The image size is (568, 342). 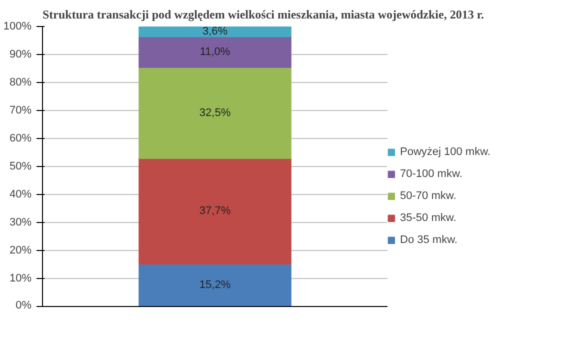 What do you see at coordinates (428, 196) in the screenshot?
I see `legend-label: 50-70 mkw.` at bounding box center [428, 196].